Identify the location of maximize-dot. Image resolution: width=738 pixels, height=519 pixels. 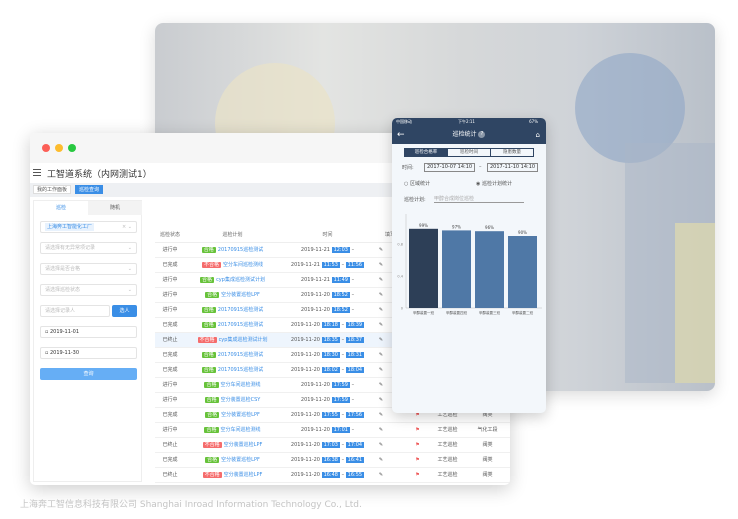
(72, 148).